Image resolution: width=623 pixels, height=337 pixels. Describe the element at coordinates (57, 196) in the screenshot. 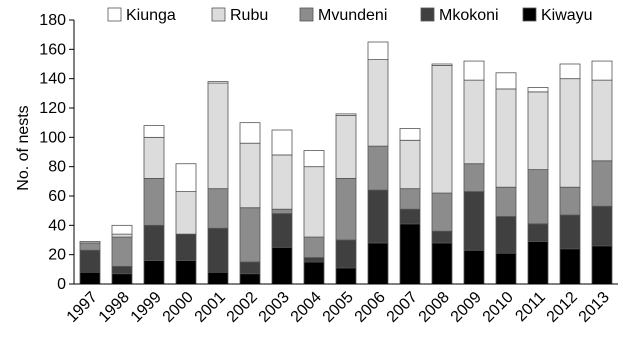

I see `y-tick-label: 60` at that location.